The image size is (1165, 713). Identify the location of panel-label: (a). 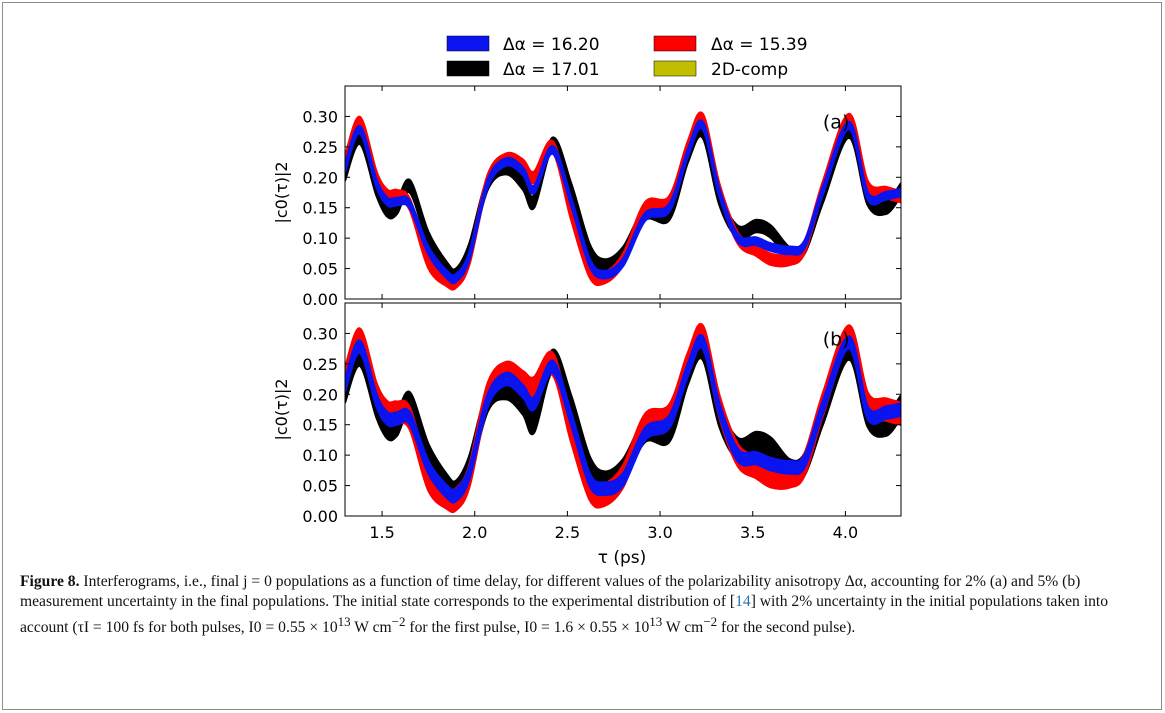
(836, 123).